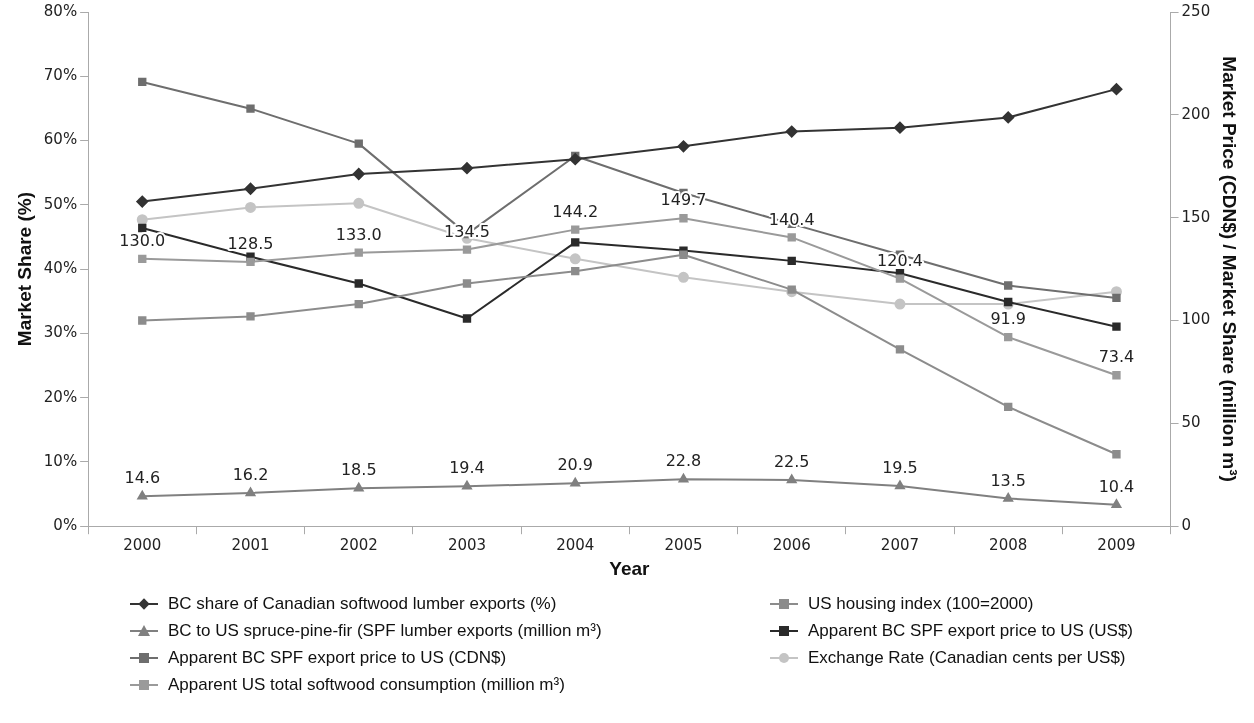 Image resolution: width=1254 pixels, height=723 pixels. Describe the element at coordinates (362, 603) in the screenshot. I see `legend-label: BC share of Canadian softwood lumber exports (%)` at that location.